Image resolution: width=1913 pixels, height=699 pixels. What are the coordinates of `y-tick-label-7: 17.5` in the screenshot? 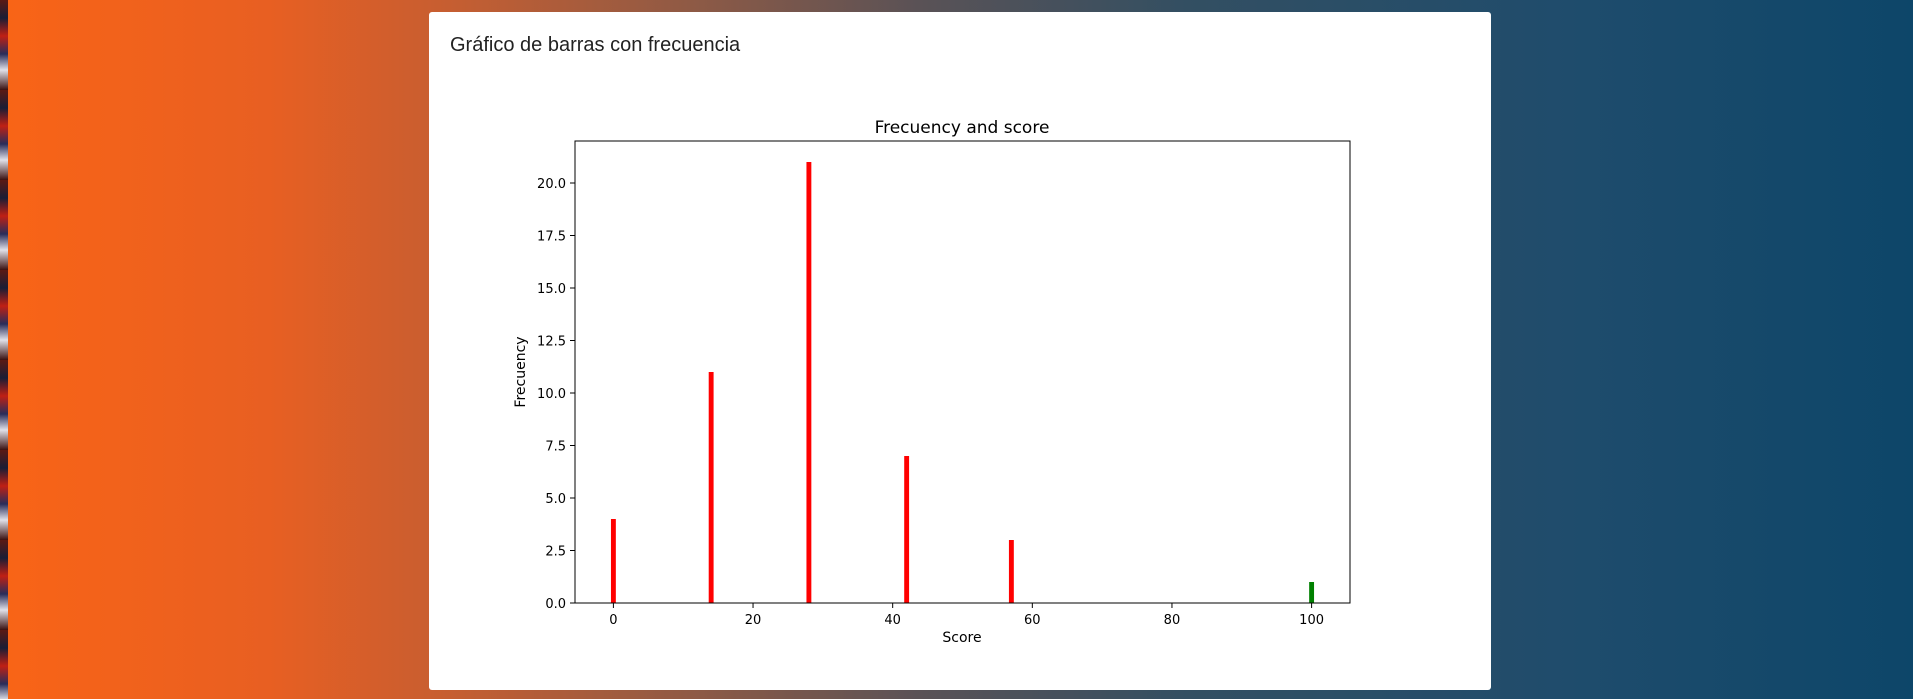 It's located at (551, 237).